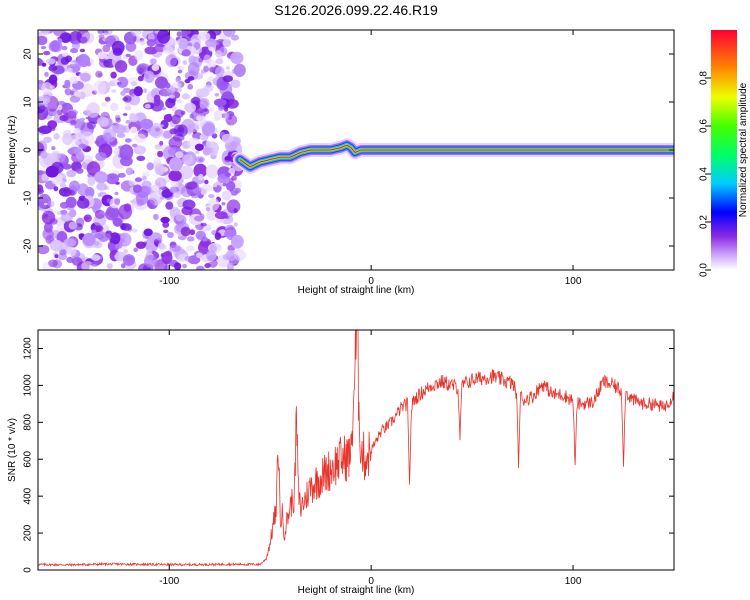 The image size is (750, 600). What do you see at coordinates (28, 54) in the screenshot?
I see `spectrogram-ytick-label: 20` at bounding box center [28, 54].